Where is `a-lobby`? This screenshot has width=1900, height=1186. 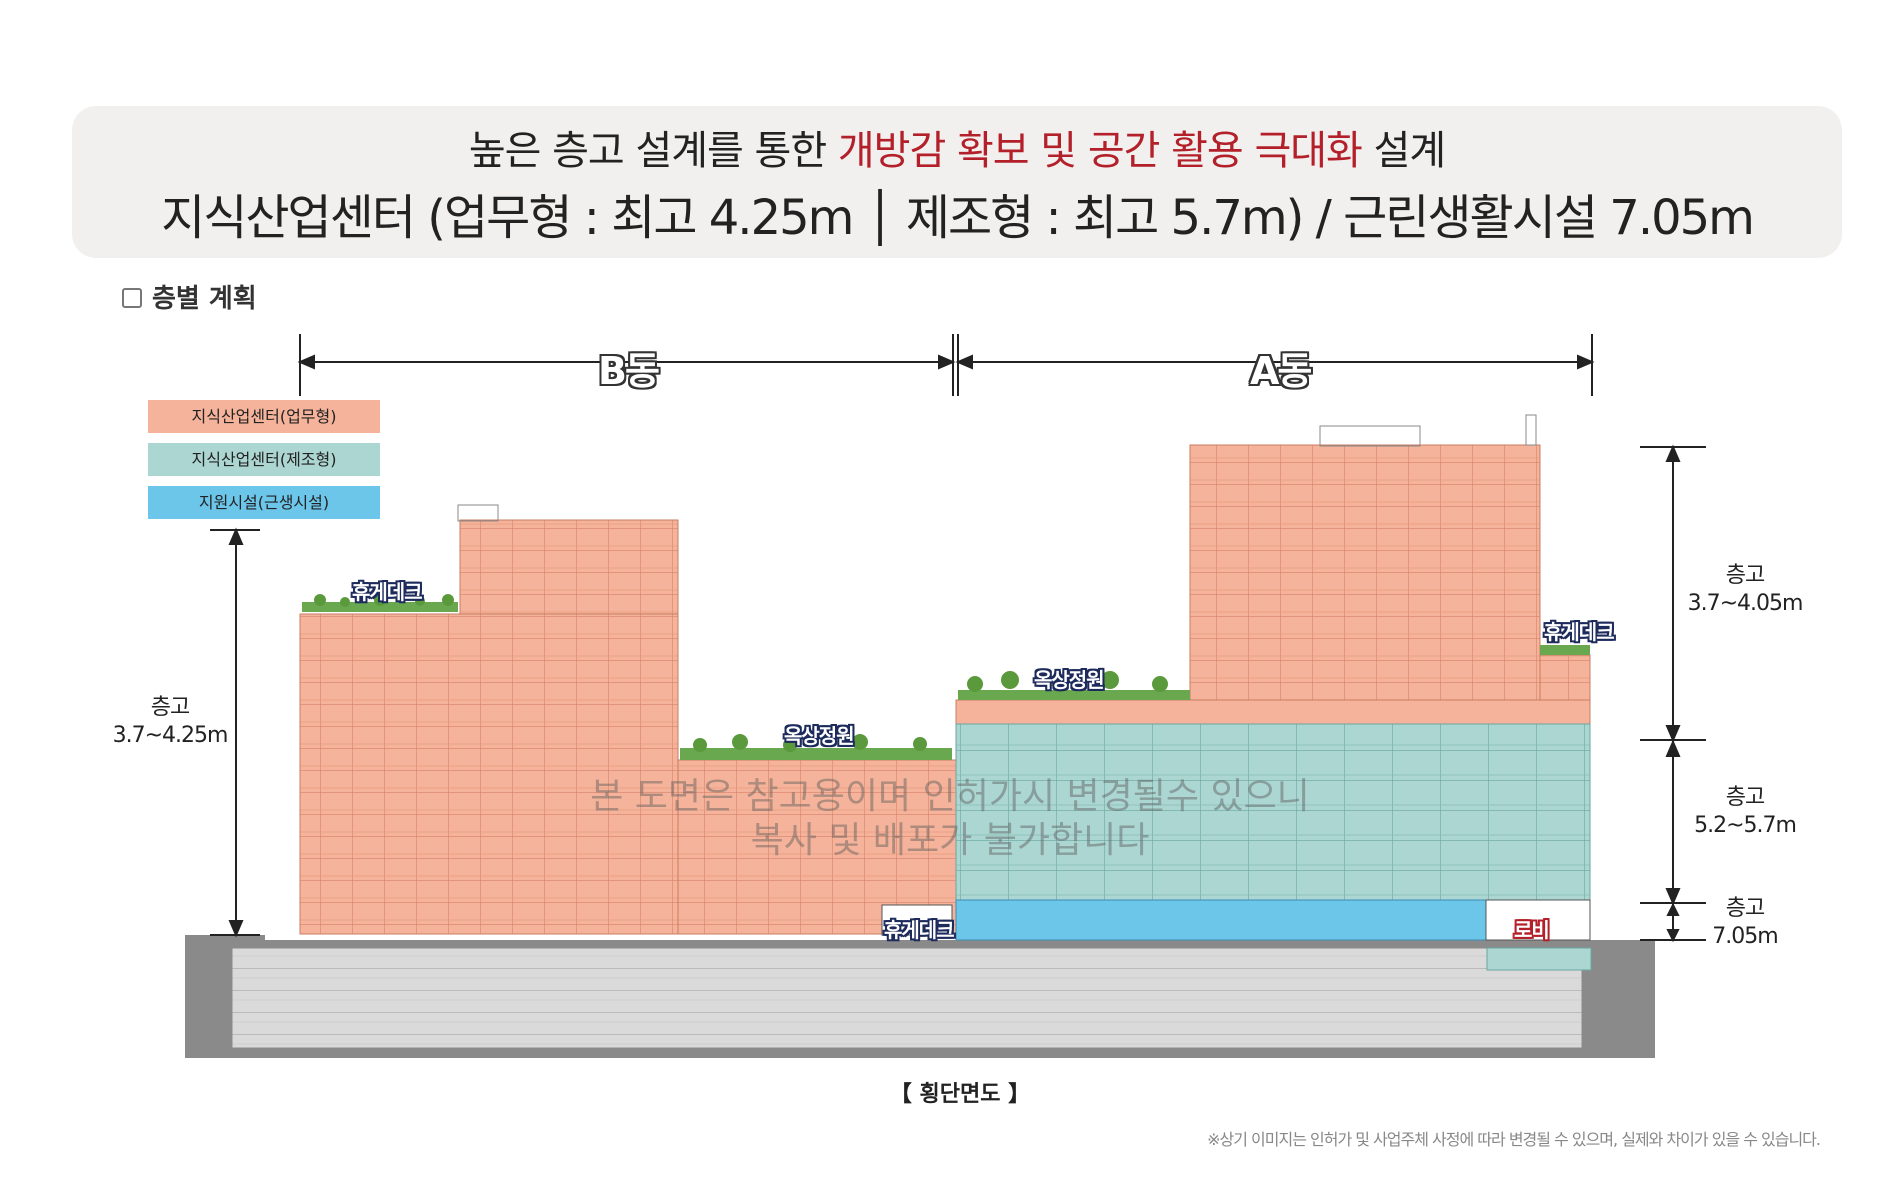 a-lobby is located at coordinates (1538, 920).